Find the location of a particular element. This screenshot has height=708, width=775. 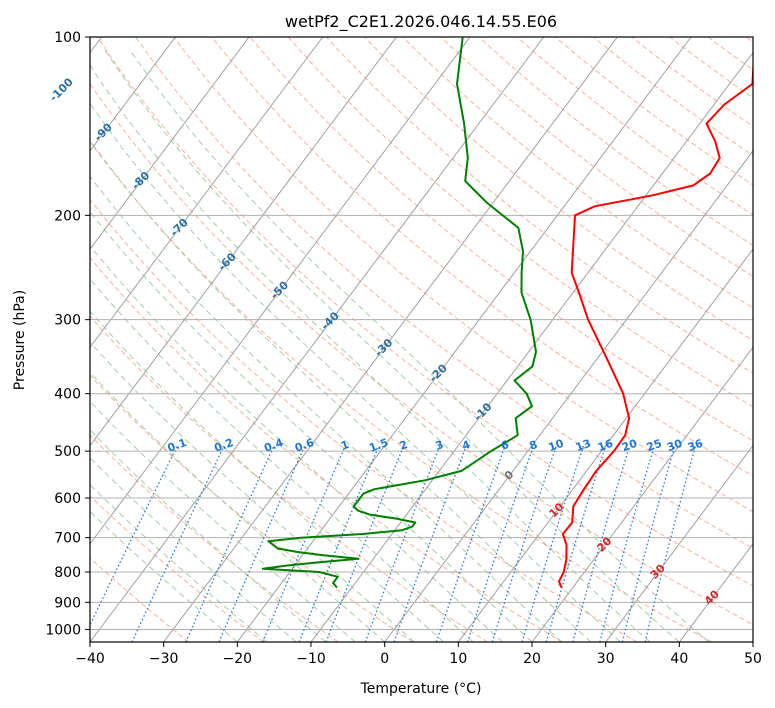

x-tick-label: 10 is located at coordinates (458, 659).